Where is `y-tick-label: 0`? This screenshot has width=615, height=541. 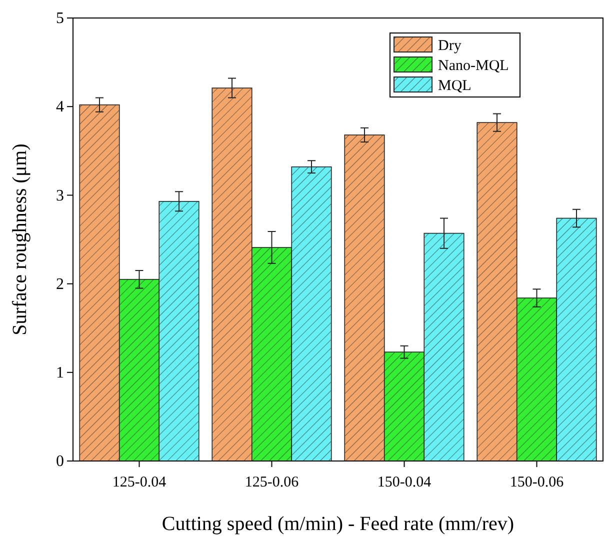
y-tick-label: 0 is located at coordinates (60, 461).